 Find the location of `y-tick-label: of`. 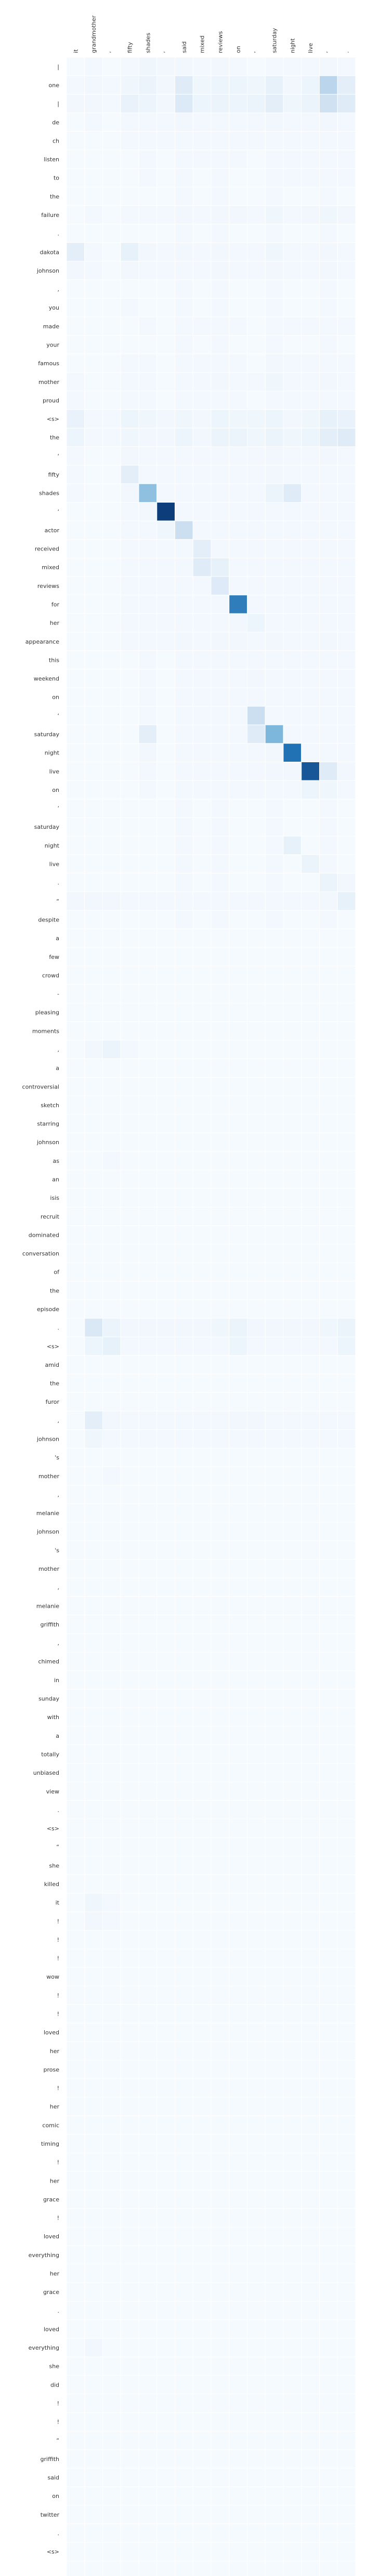

y-tick-label: of is located at coordinates (57, 1273).